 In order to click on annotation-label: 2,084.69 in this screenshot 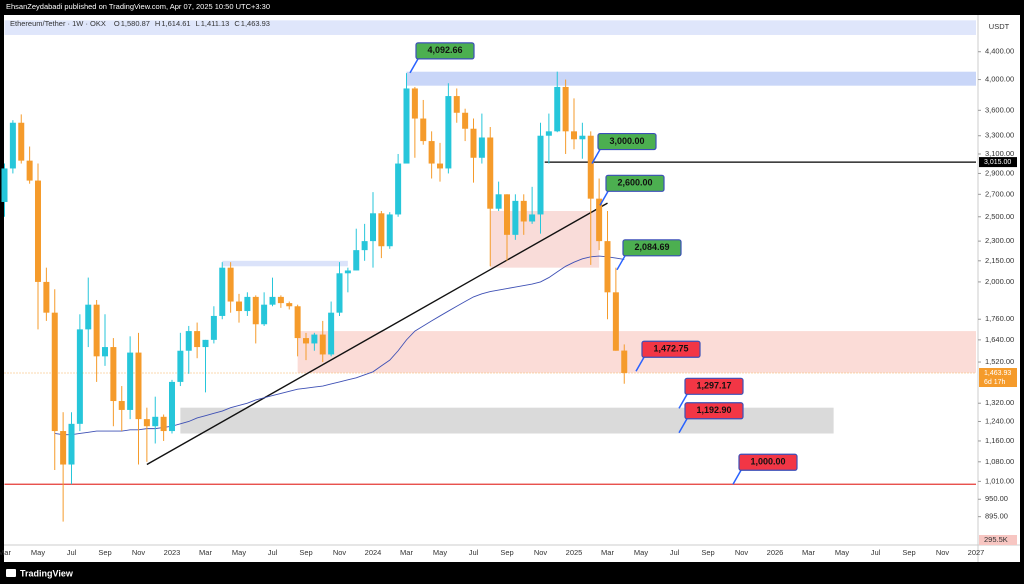, I will do `click(651, 247)`.